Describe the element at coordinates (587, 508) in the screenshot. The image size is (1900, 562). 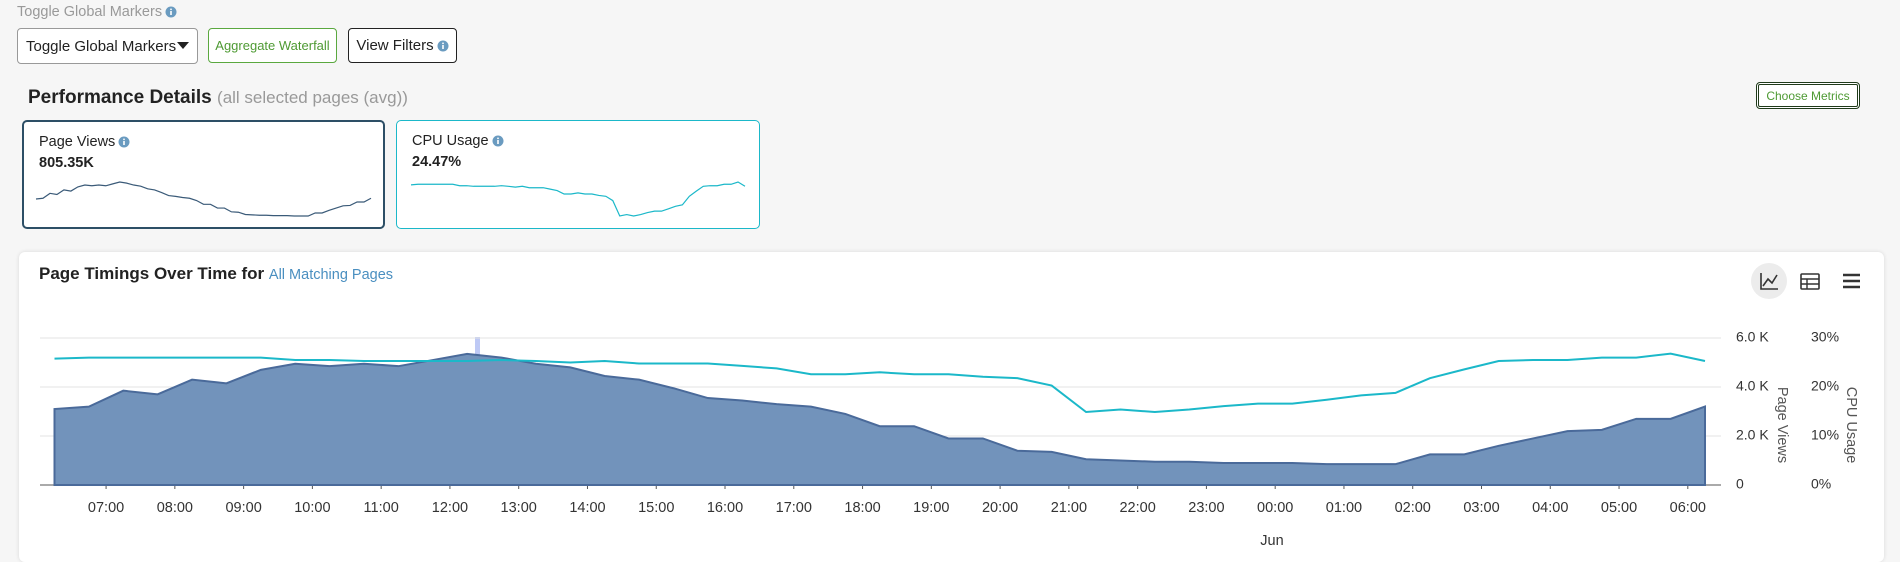
I see `x-tick-label: 14:00` at that location.